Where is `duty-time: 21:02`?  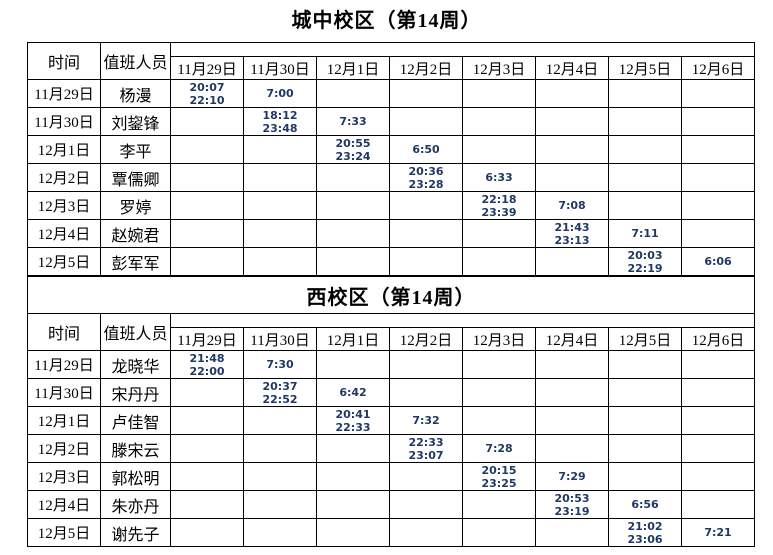
duty-time: 21:02 is located at coordinates (645, 526).